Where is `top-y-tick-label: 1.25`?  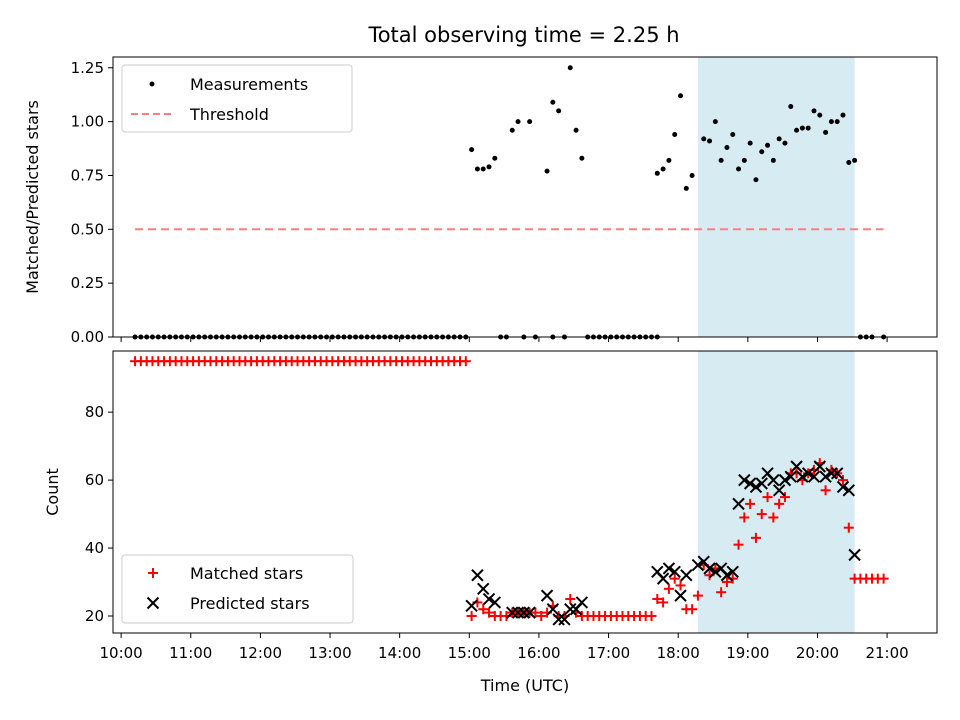
top-y-tick-label: 1.25 is located at coordinates (87, 68).